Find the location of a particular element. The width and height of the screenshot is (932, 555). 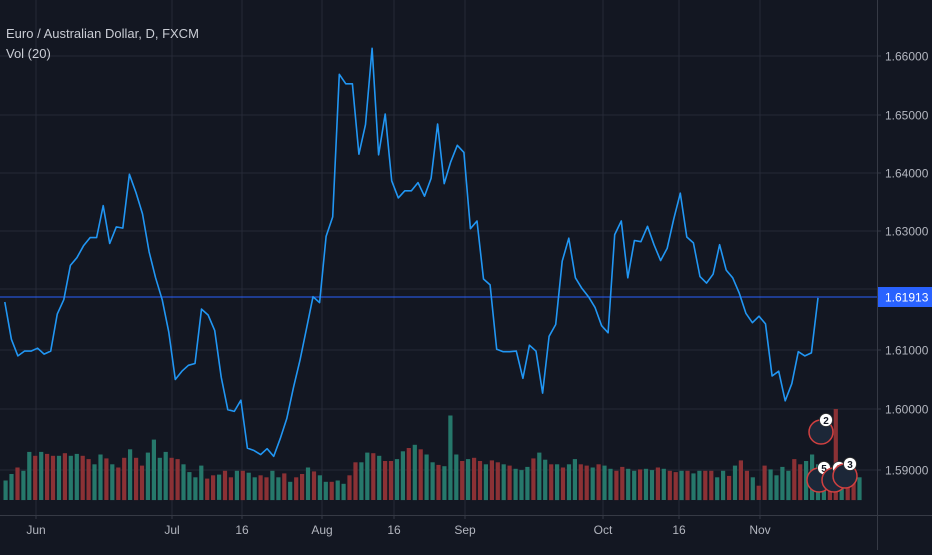

price-tick-label: 1.60000 is located at coordinates (907, 410).